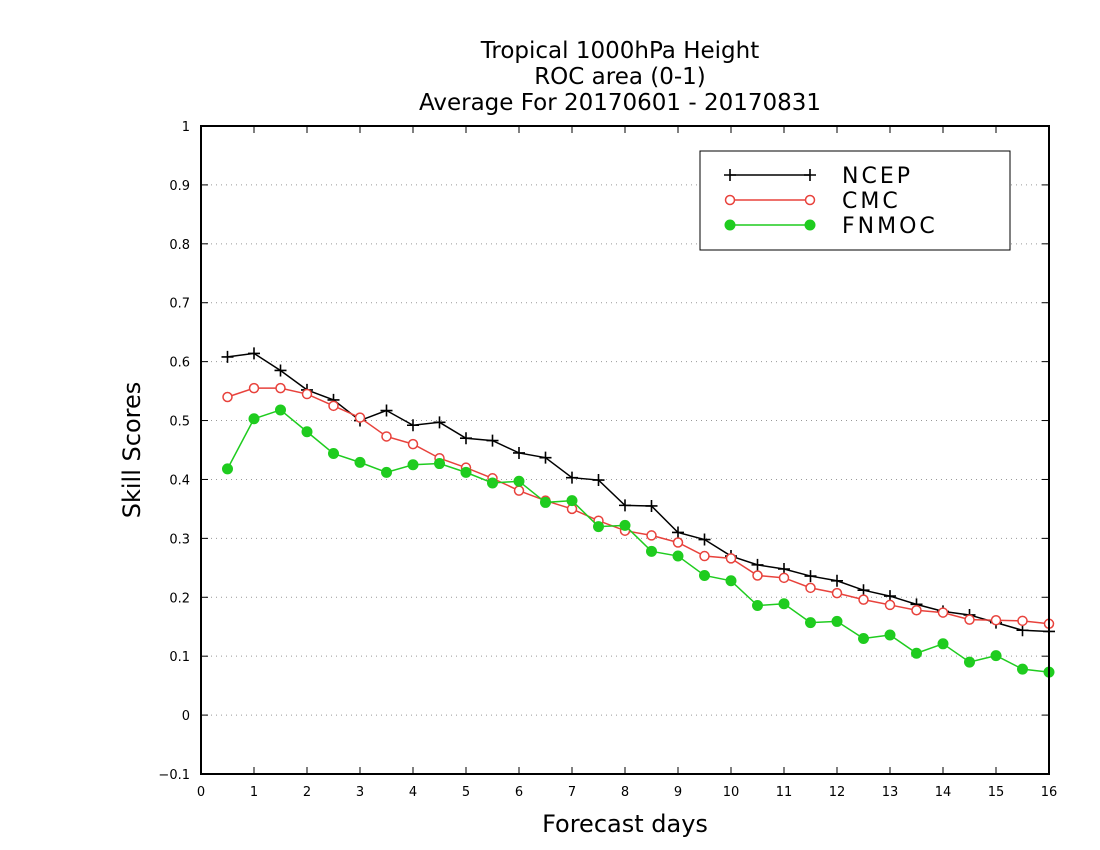 This screenshot has width=1100, height=850. What do you see at coordinates (254, 792) in the screenshot?
I see `x-tick-label: 1` at bounding box center [254, 792].